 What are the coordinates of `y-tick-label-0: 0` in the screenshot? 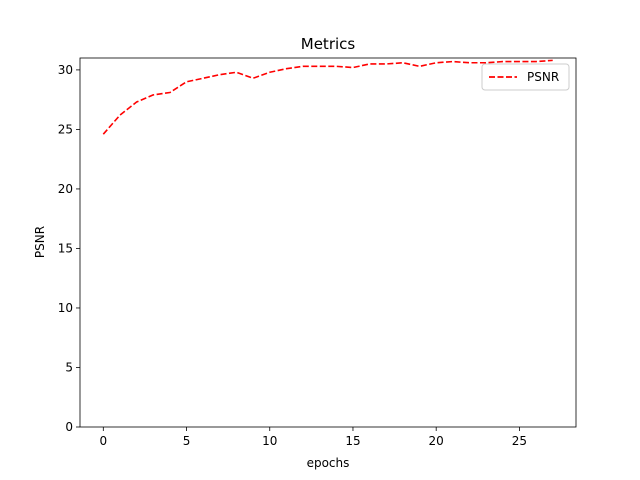 It's located at (69, 427).